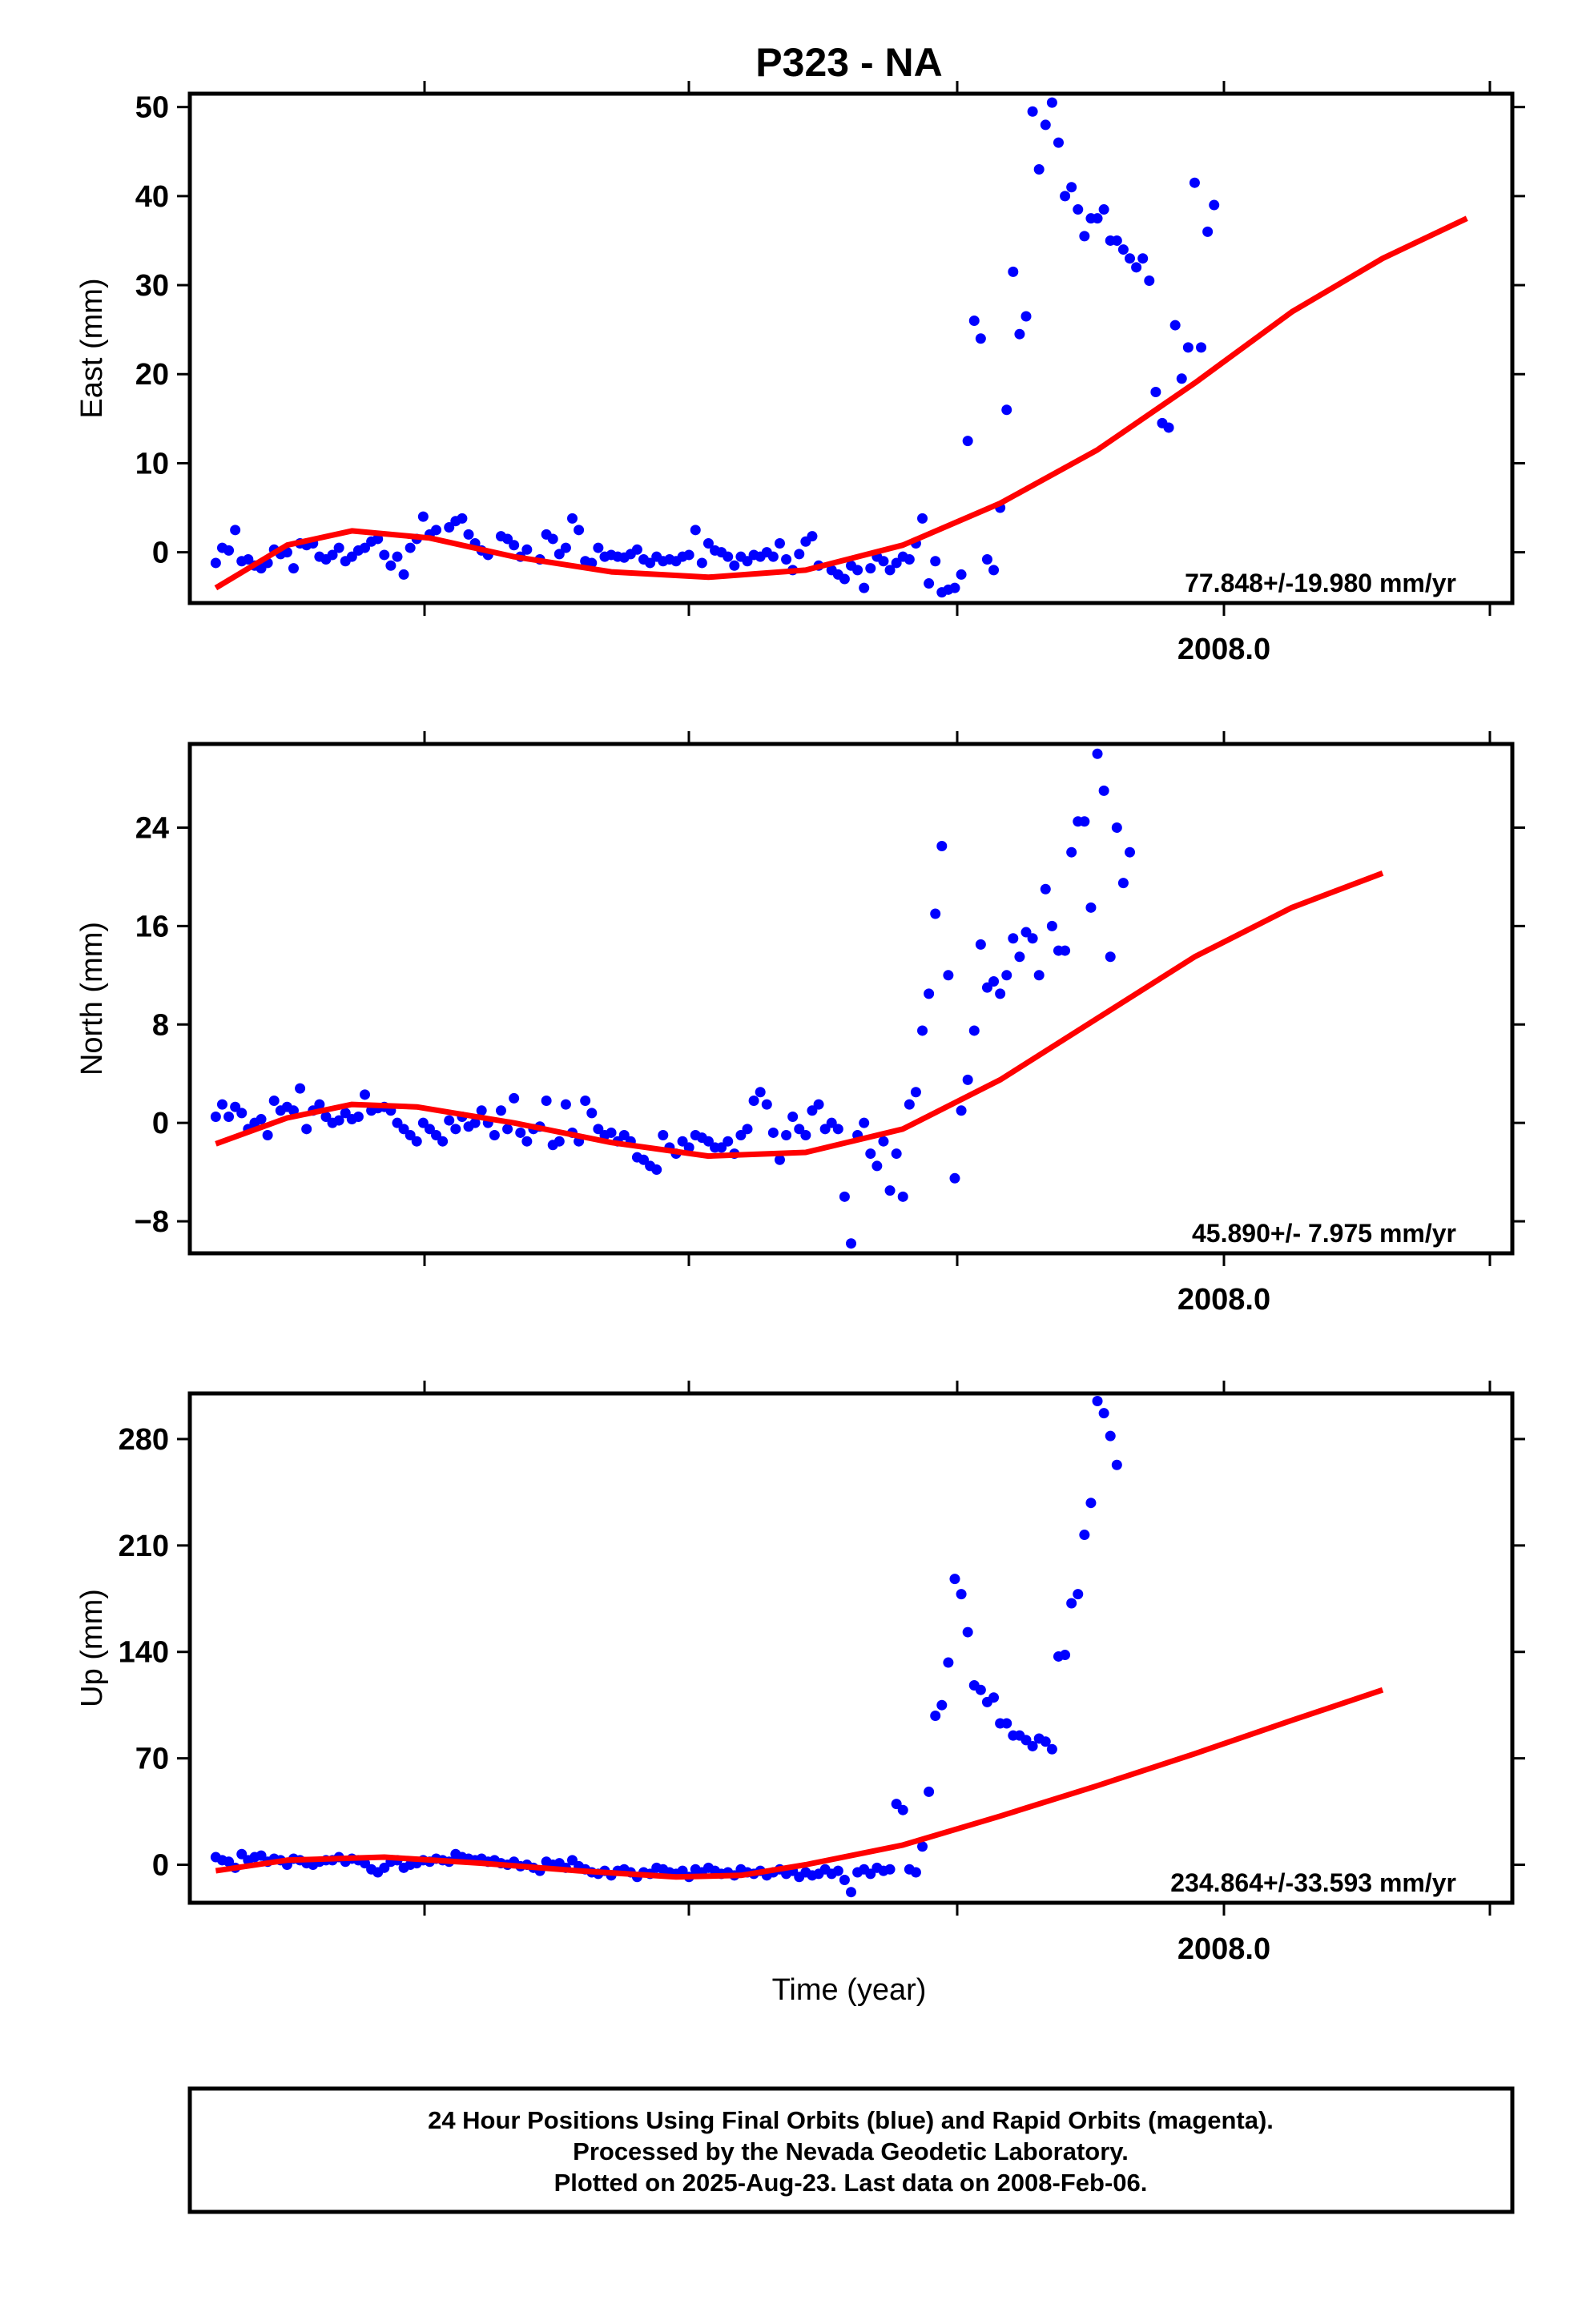 The height and width of the screenshot is (2324, 1582). I want to click on x-axis-label: Time (year), so click(849, 1990).